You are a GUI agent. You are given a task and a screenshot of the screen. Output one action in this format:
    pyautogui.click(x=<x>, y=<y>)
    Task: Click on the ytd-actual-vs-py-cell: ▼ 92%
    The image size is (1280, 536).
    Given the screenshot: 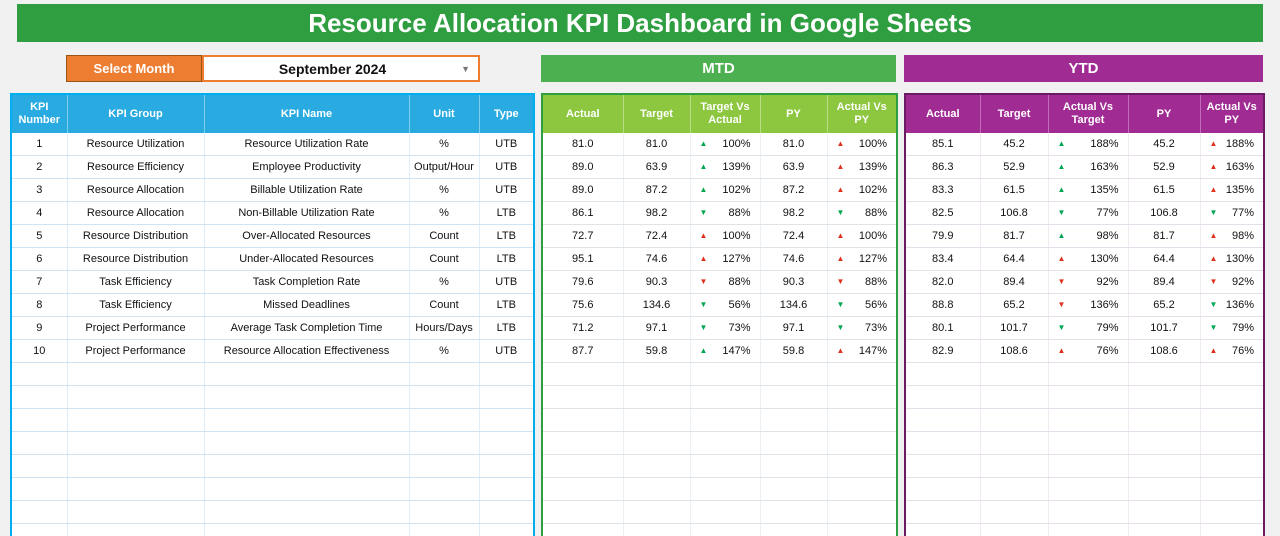 What is the action you would take?
    pyautogui.click(x=1232, y=282)
    